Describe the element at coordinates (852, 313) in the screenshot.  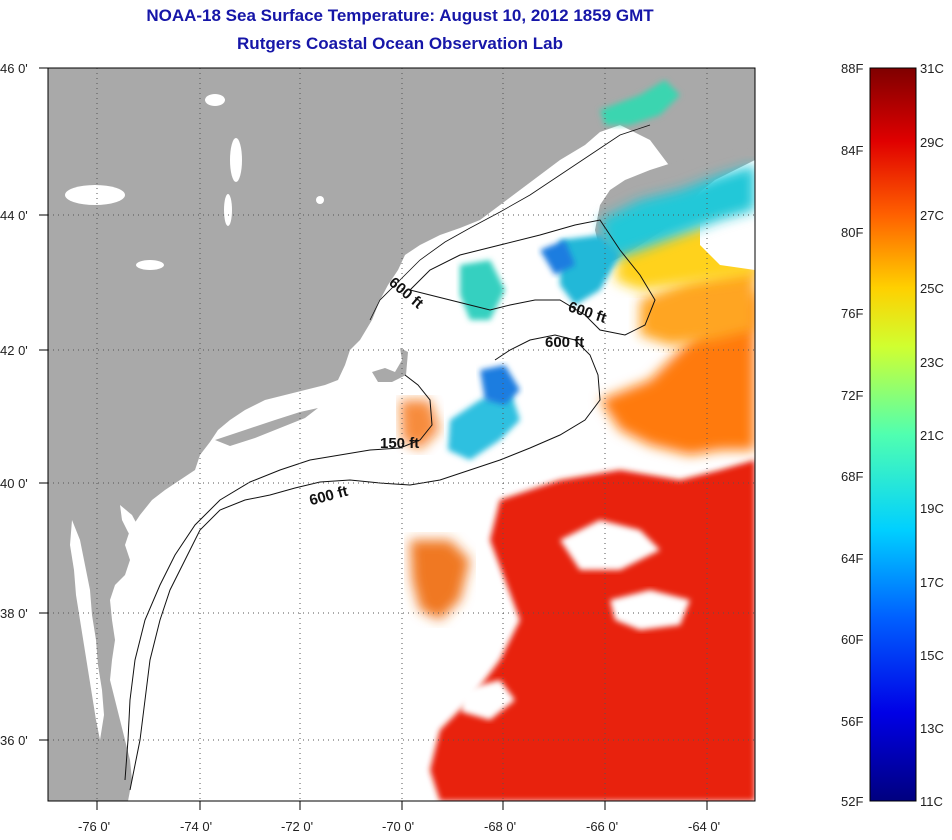
I see `cb-f-label: 76F` at that location.